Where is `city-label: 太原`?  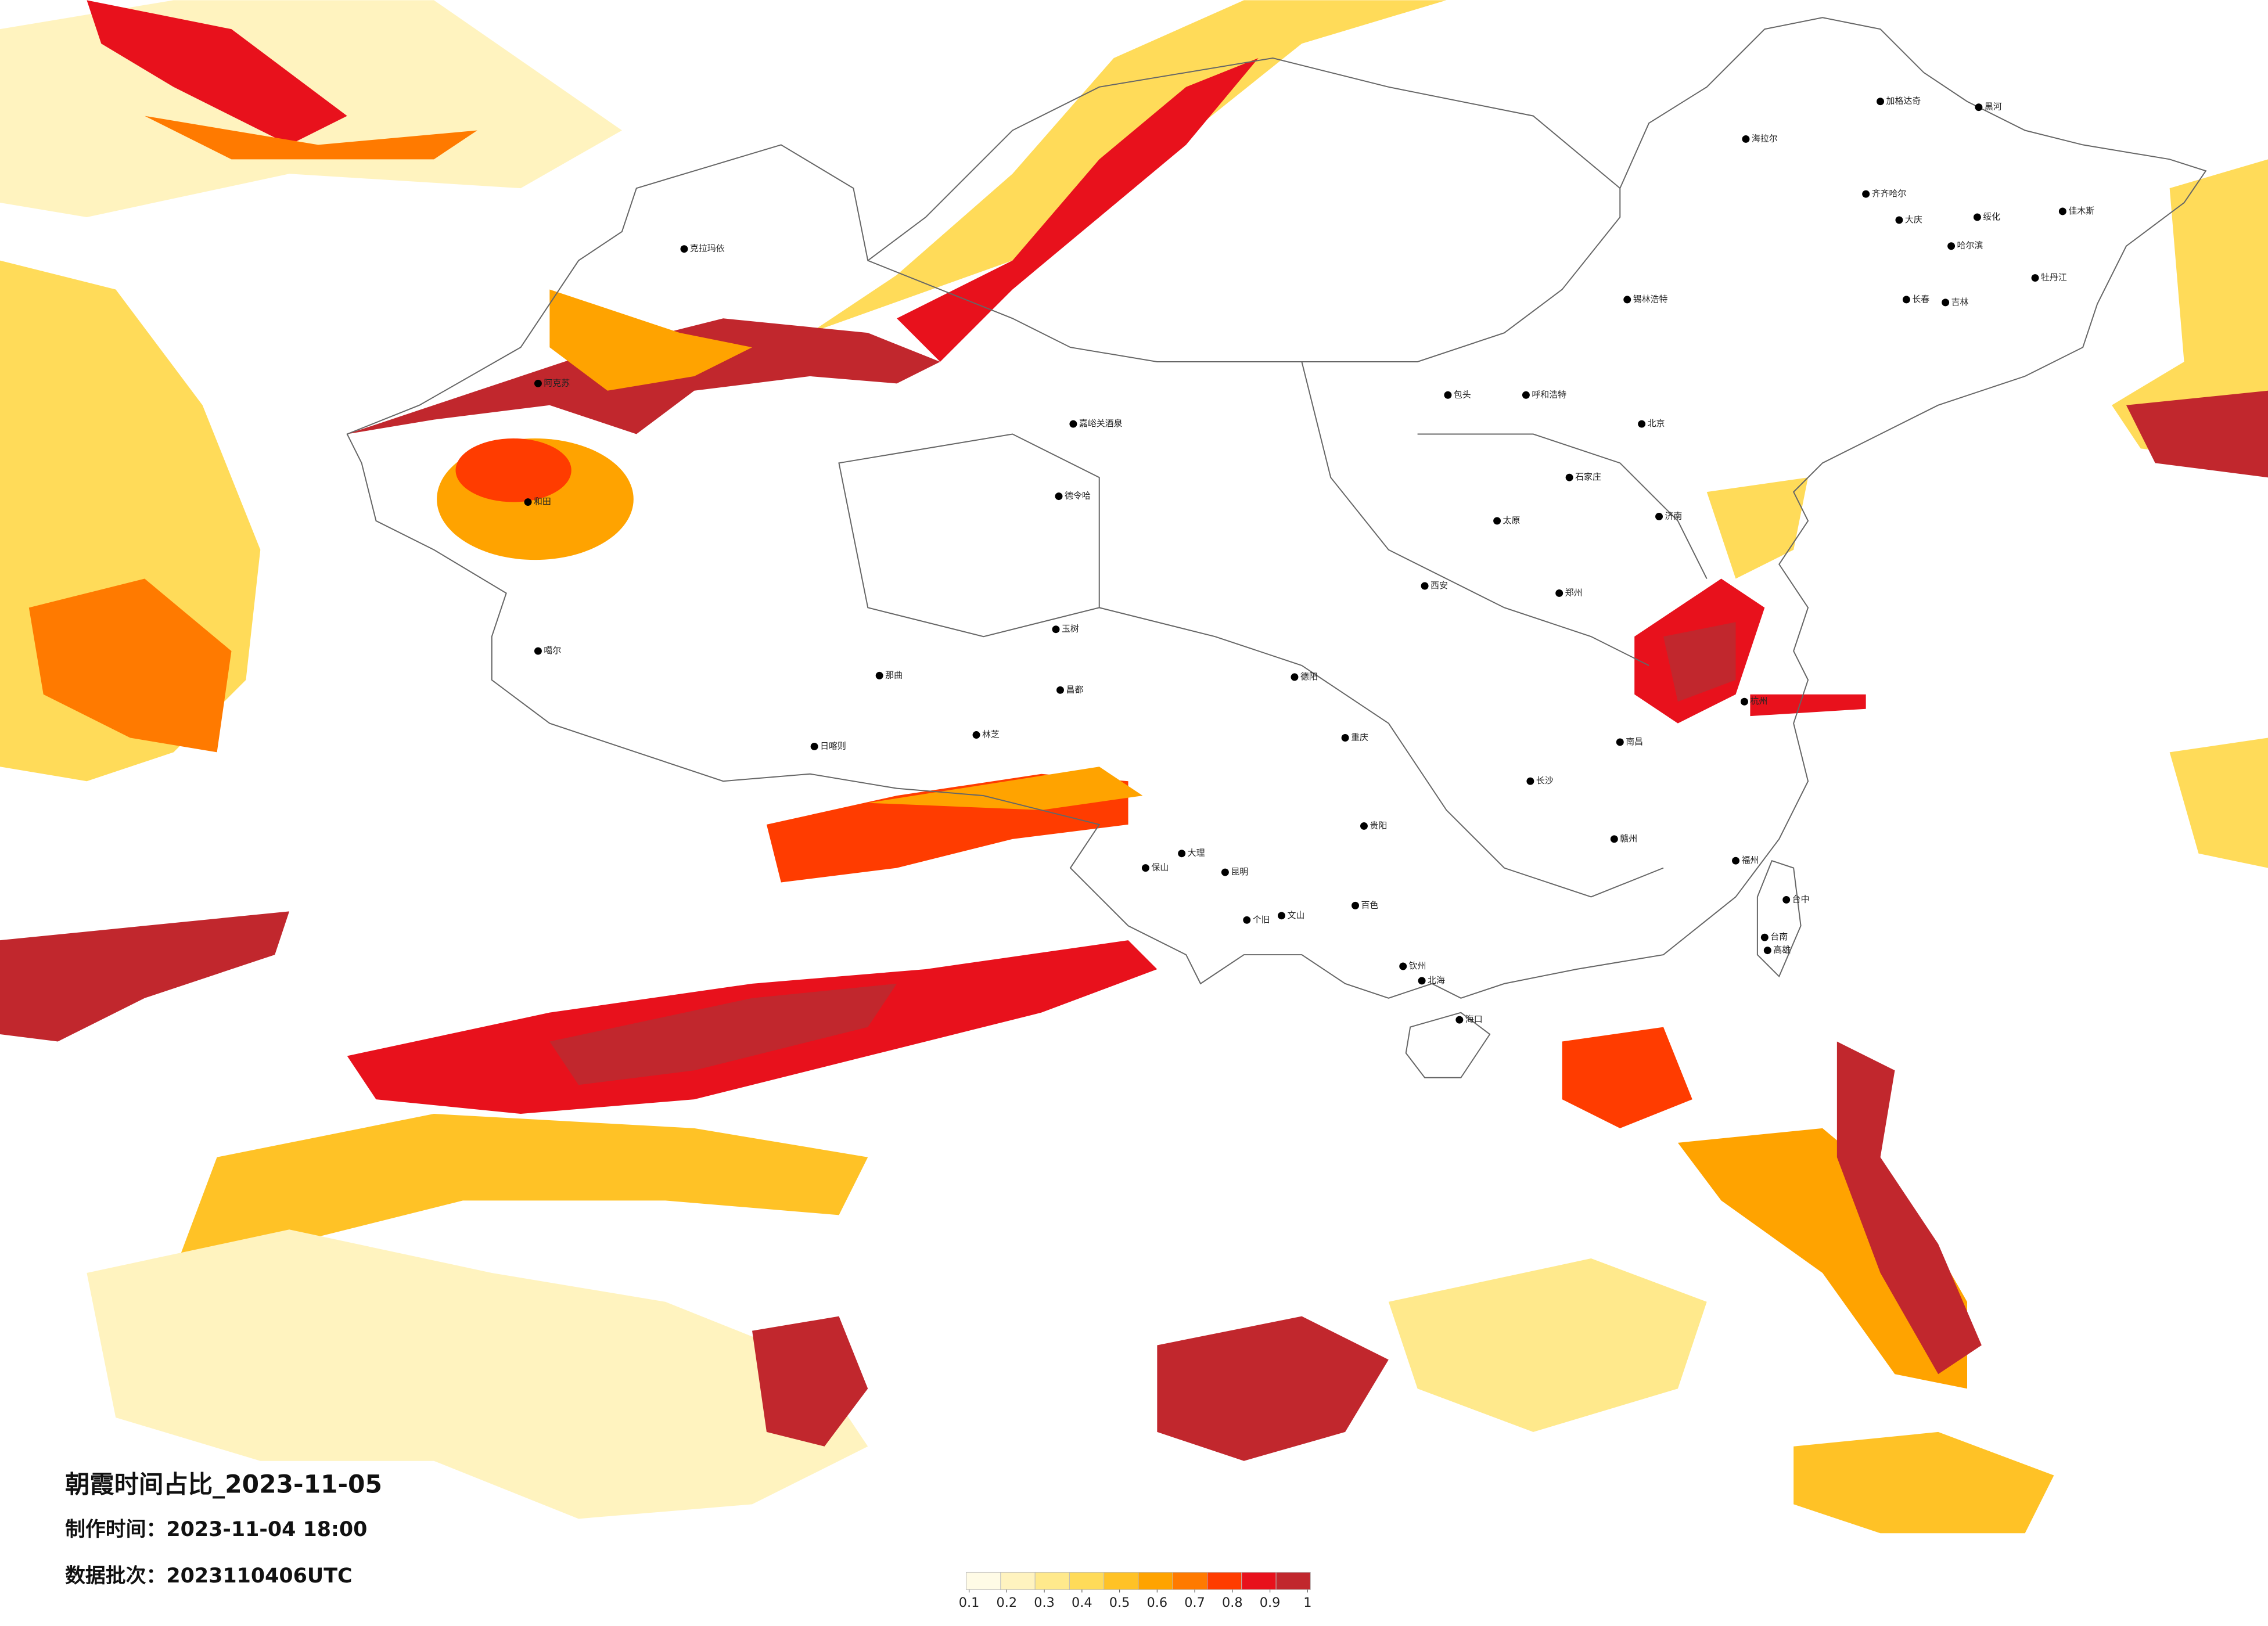 city-label: 太原 is located at coordinates (1512, 520).